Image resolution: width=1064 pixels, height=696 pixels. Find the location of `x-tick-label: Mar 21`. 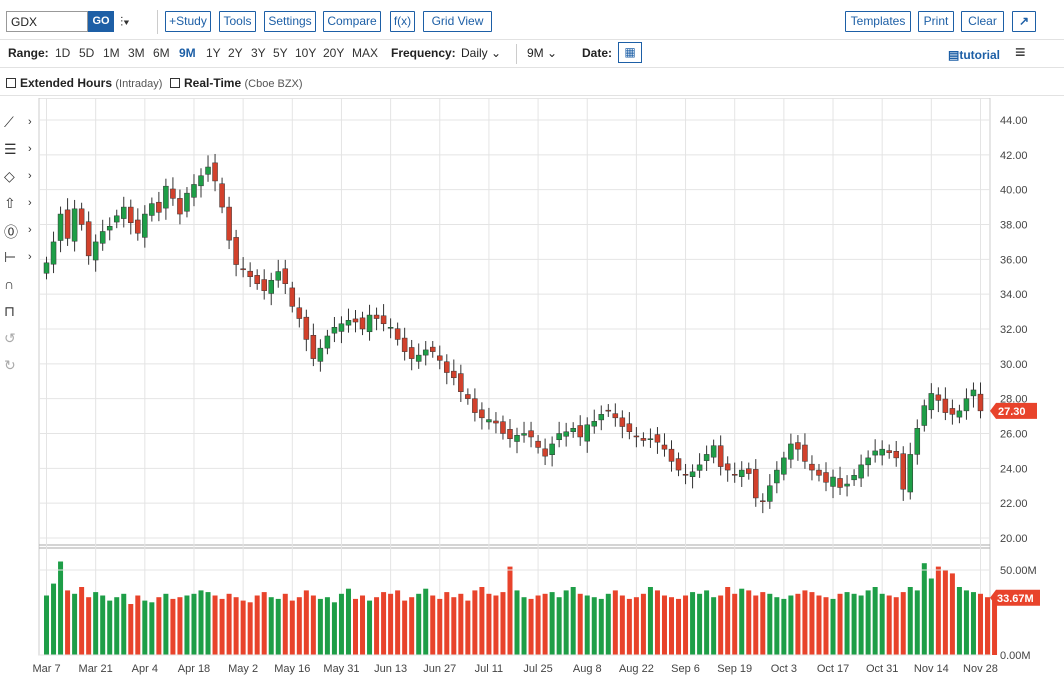

x-tick-label: Mar 21 is located at coordinates (96, 669).